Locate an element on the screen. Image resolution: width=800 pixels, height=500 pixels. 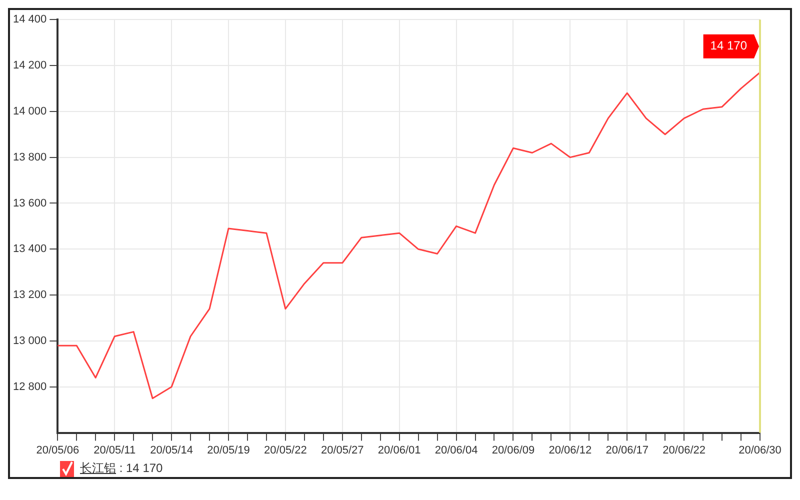
x-tick-label: 20/05/11 is located at coordinates (115, 450).